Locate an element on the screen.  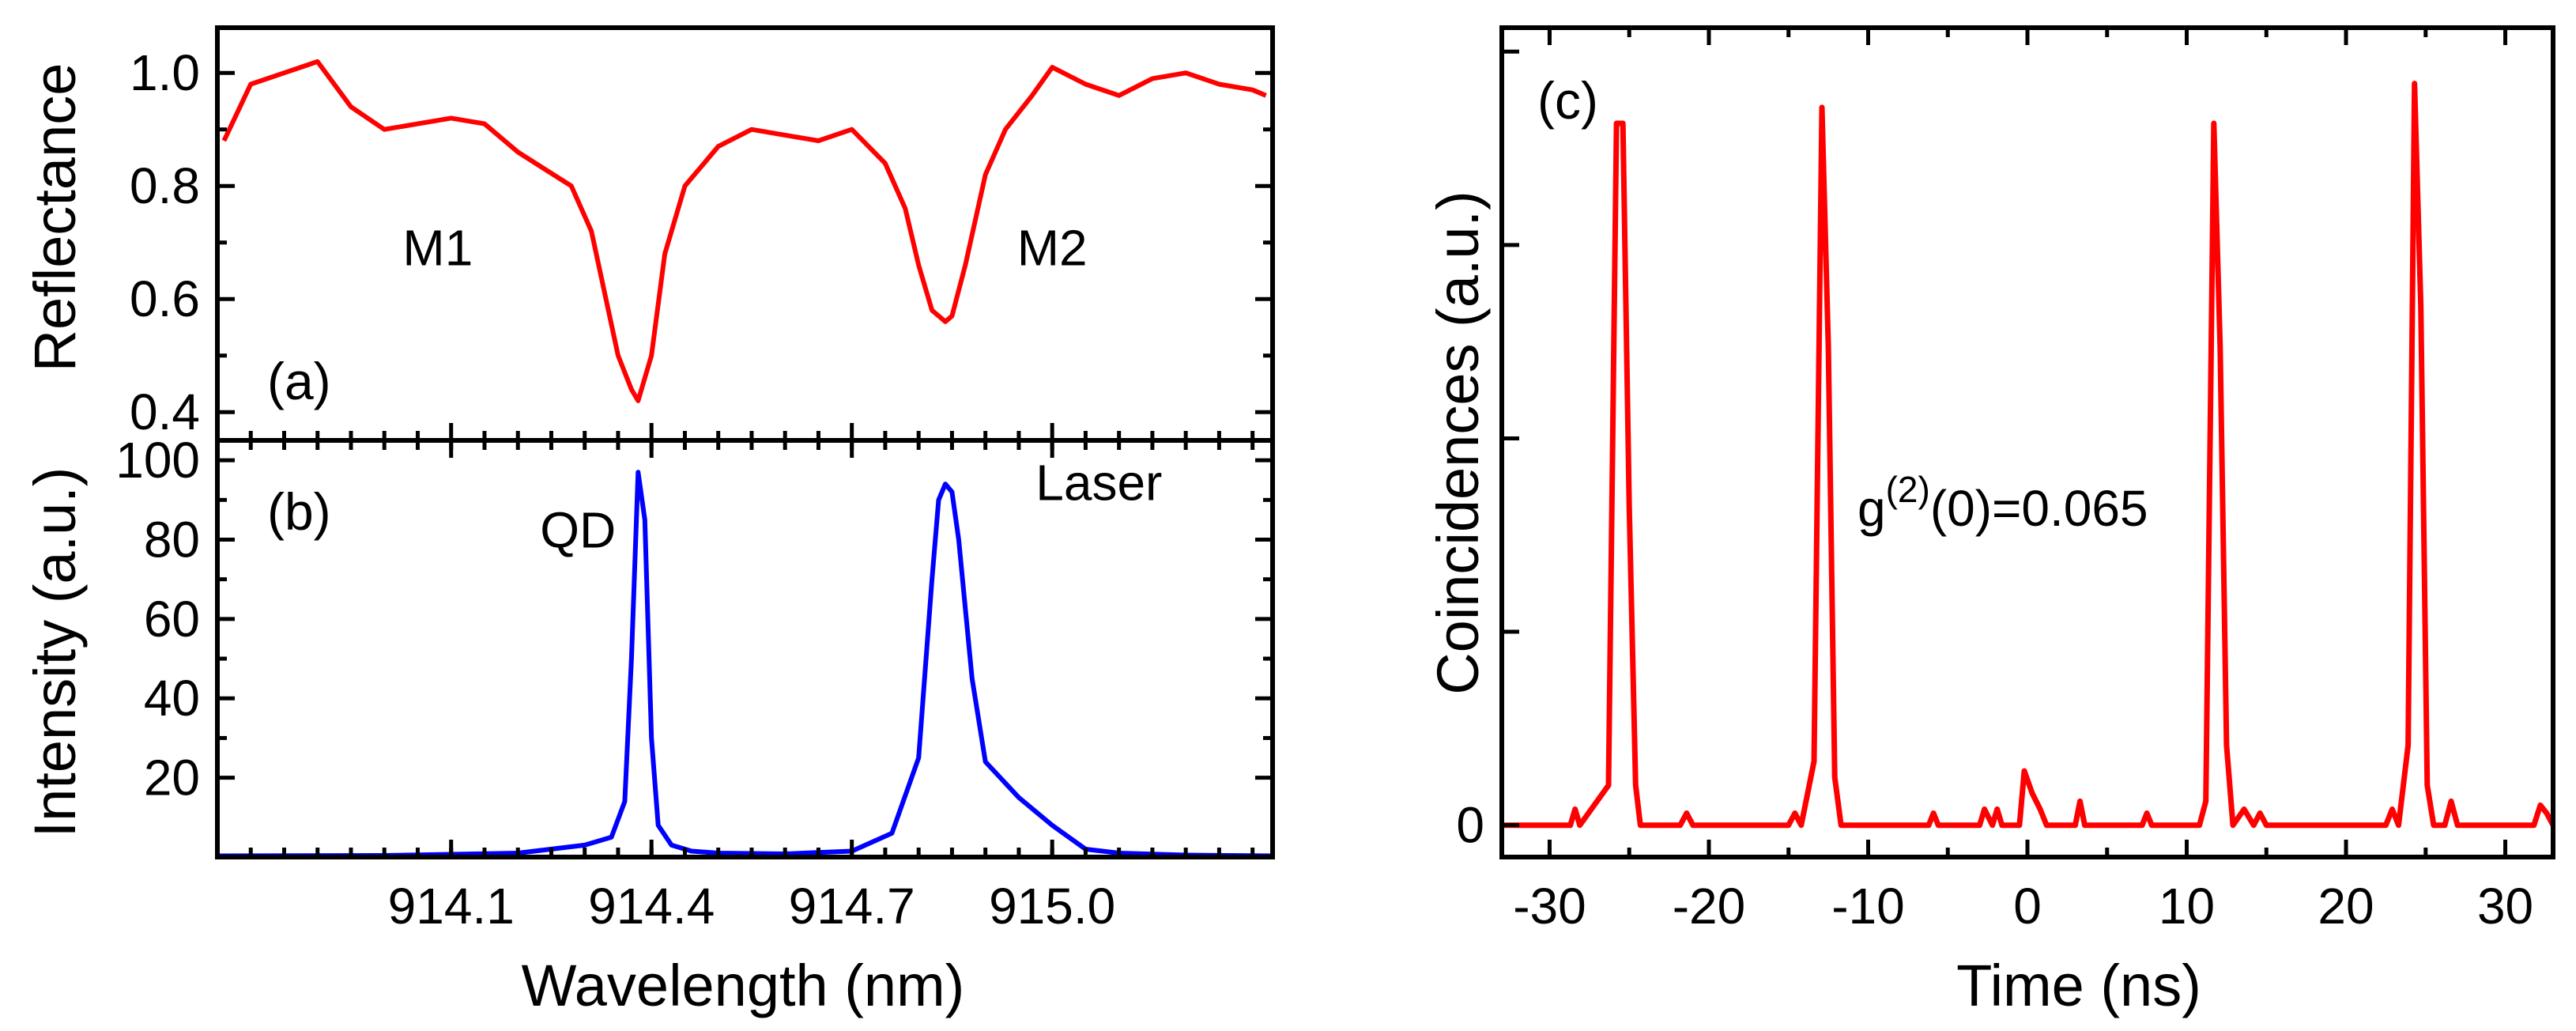
x-tick-label: 30 is located at coordinates (2505, 907).